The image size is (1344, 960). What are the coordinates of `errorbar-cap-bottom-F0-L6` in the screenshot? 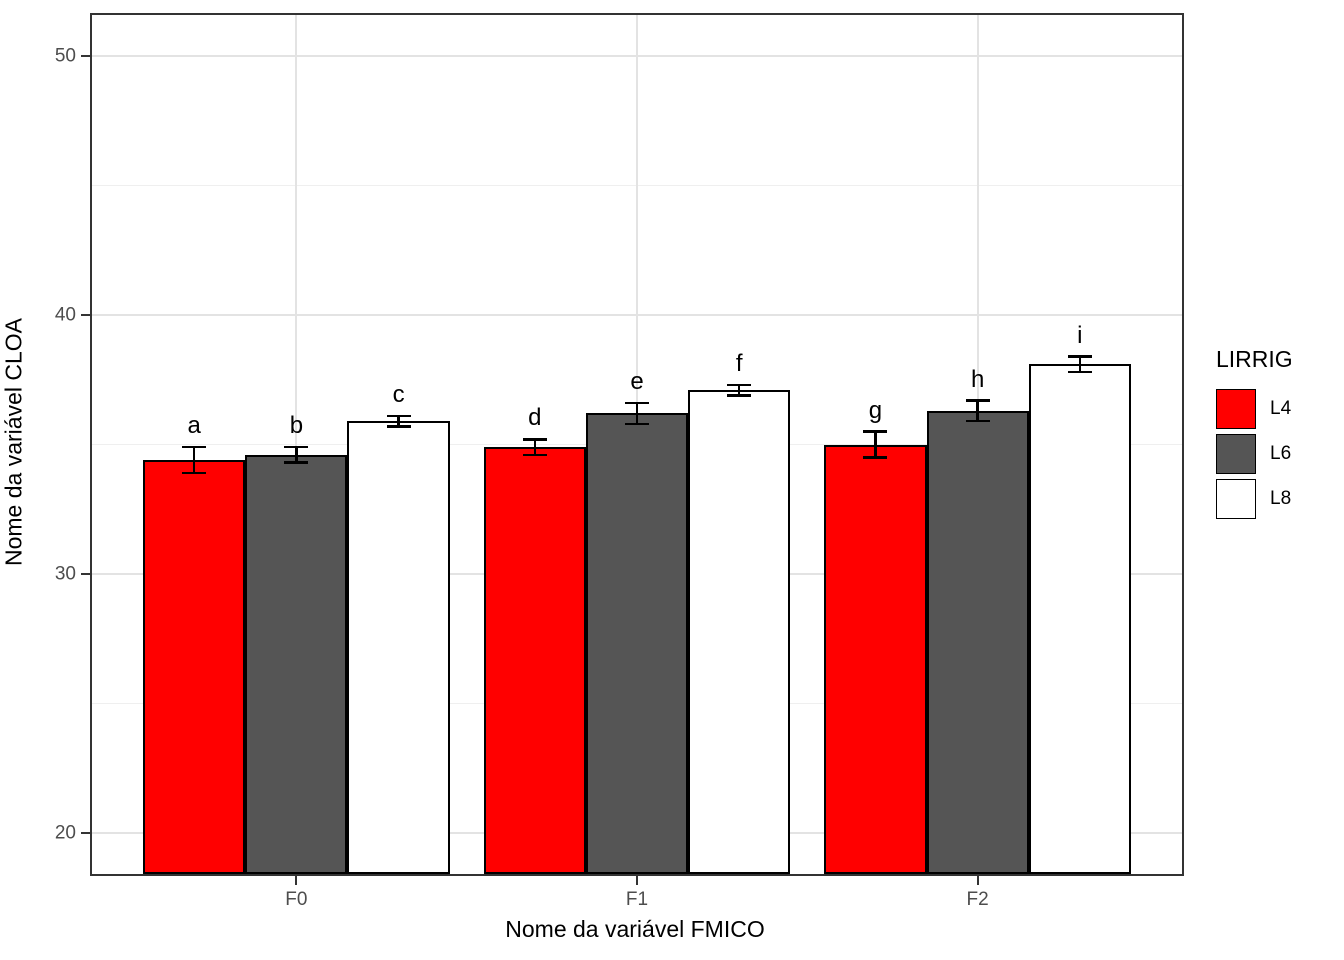 It's located at (296, 462).